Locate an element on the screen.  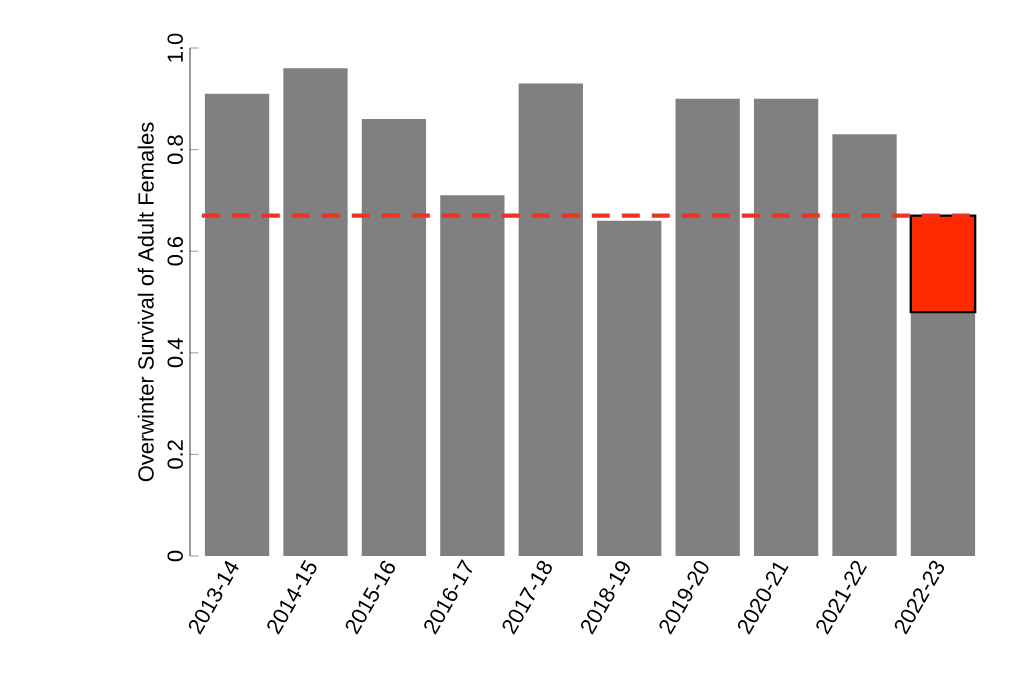
y-tick-label: 0.2 is located at coordinates (175, 454).